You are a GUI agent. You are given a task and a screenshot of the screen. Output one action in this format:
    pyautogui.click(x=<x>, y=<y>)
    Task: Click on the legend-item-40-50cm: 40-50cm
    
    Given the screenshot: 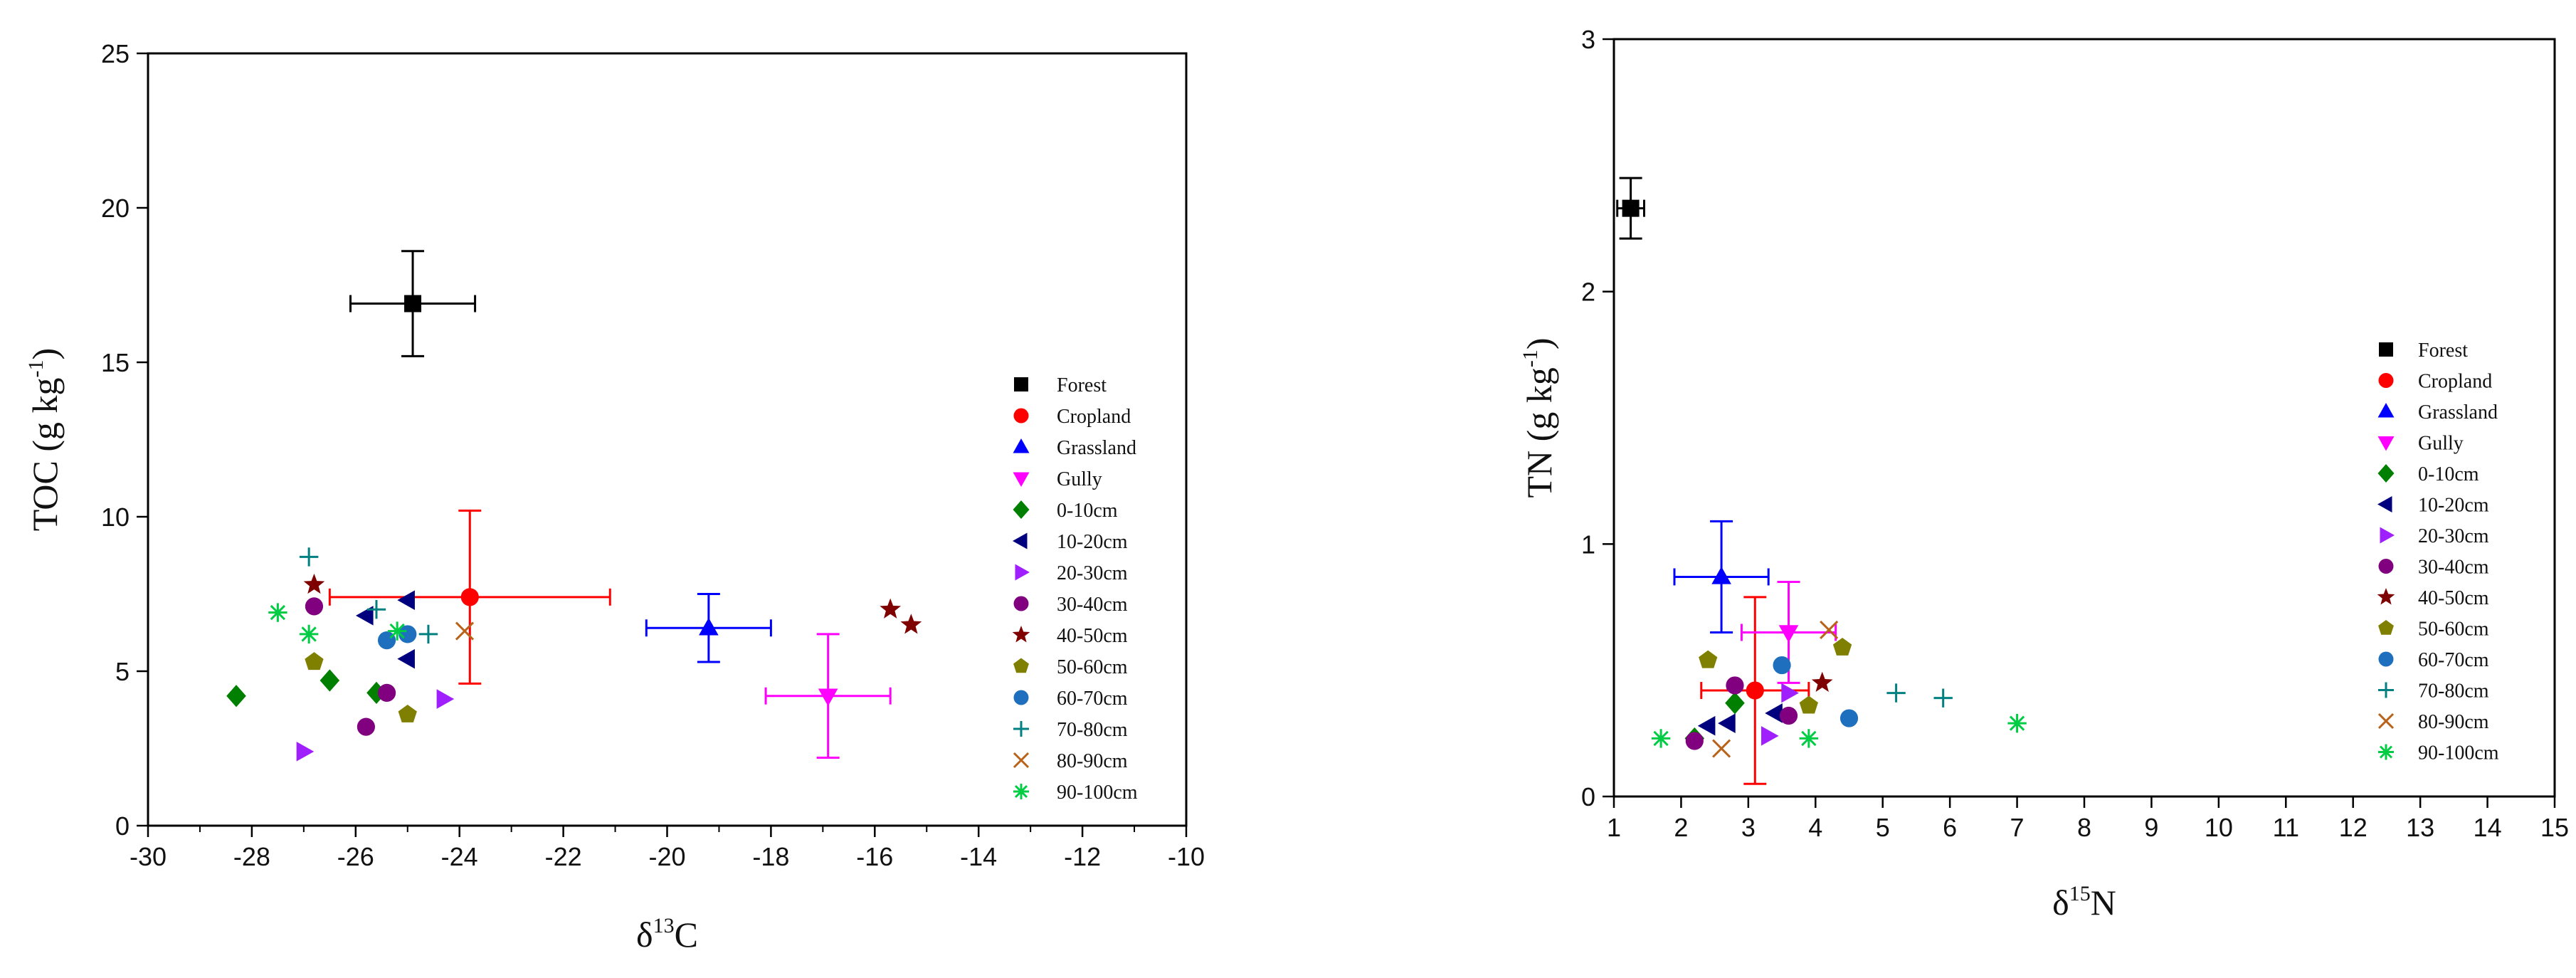 What is the action you would take?
    pyautogui.click(x=1070, y=636)
    